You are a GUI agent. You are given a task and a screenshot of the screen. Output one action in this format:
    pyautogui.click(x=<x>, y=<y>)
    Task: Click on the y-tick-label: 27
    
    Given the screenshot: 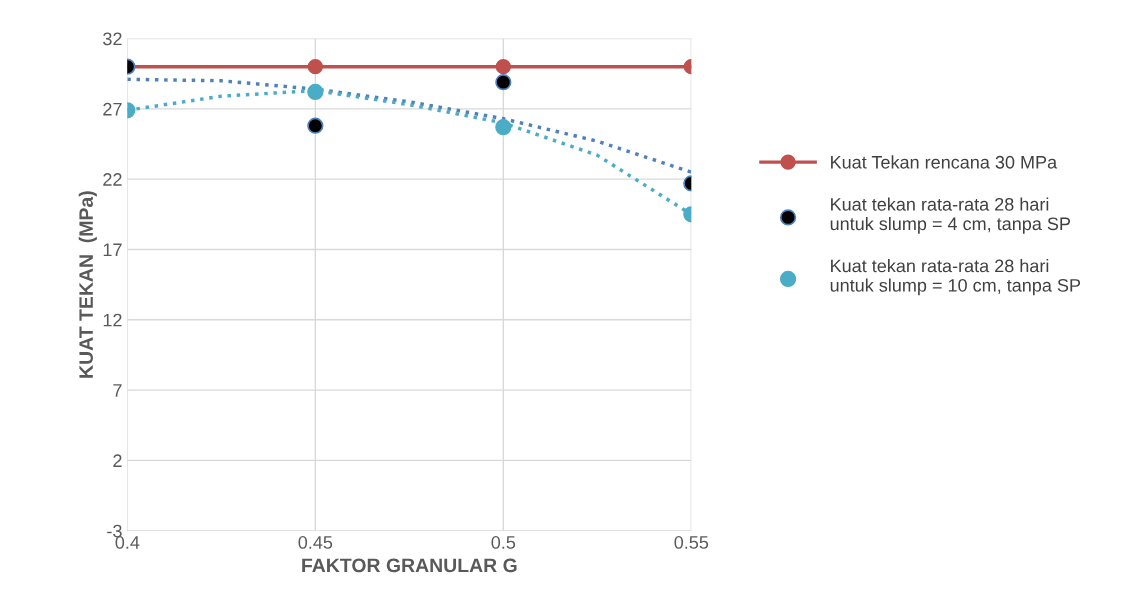 What is the action you would take?
    pyautogui.click(x=112, y=109)
    